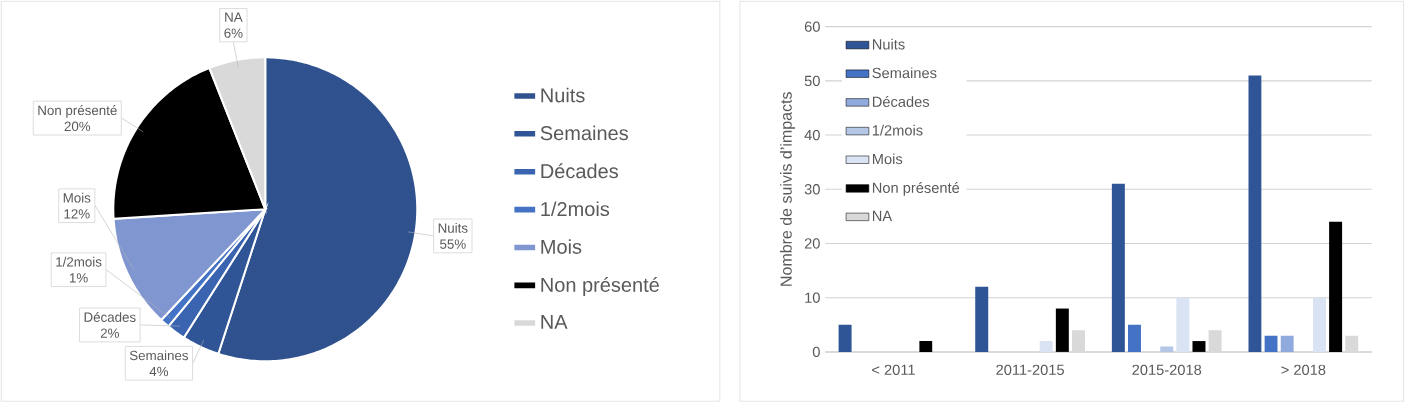 This screenshot has width=1405, height=403. I want to click on slice-label: Décades, so click(110, 317).